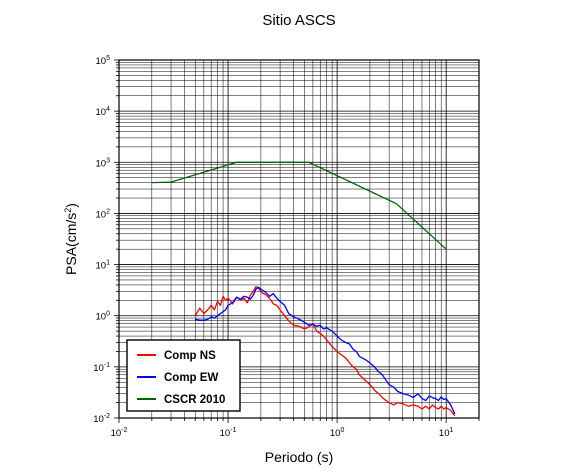  Describe the element at coordinates (299, 457) in the screenshot. I see `x-axis-label: Periodo (s)` at that location.